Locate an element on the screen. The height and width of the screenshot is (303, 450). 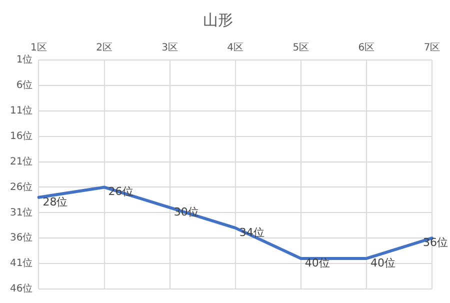
y-tick-label: 11位 is located at coordinates (21, 110).